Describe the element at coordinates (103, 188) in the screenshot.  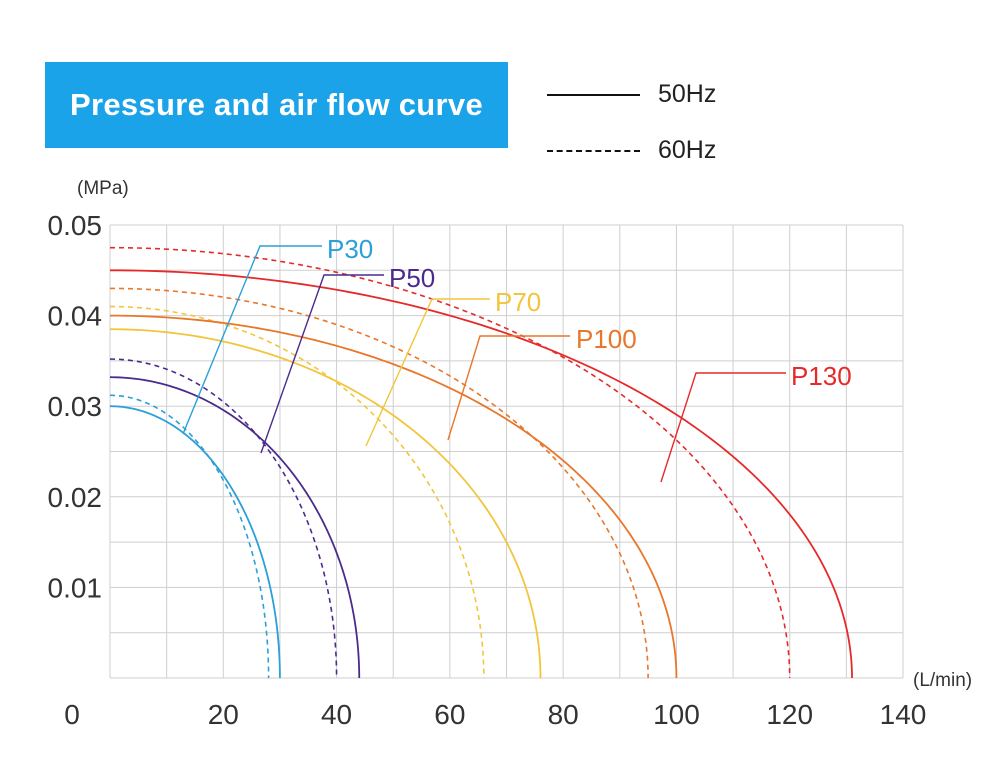
I see `y-axis-label: (MPa)` at that location.